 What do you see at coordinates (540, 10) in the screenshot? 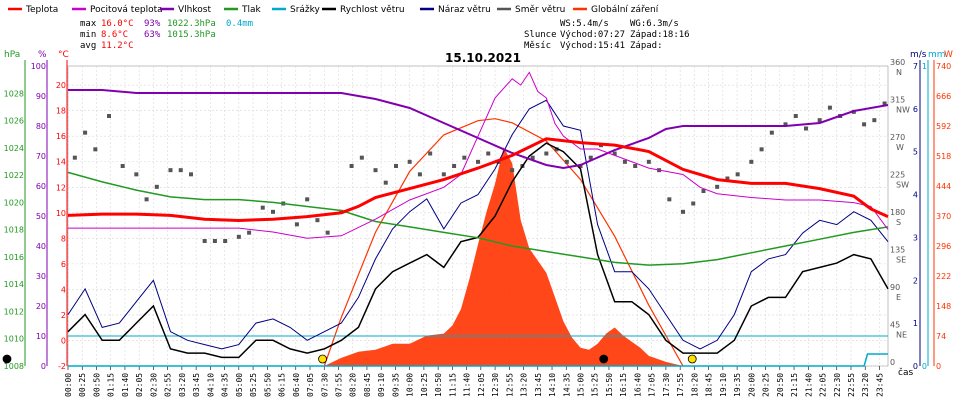
I see `legend-item: Směr větru` at bounding box center [540, 10].